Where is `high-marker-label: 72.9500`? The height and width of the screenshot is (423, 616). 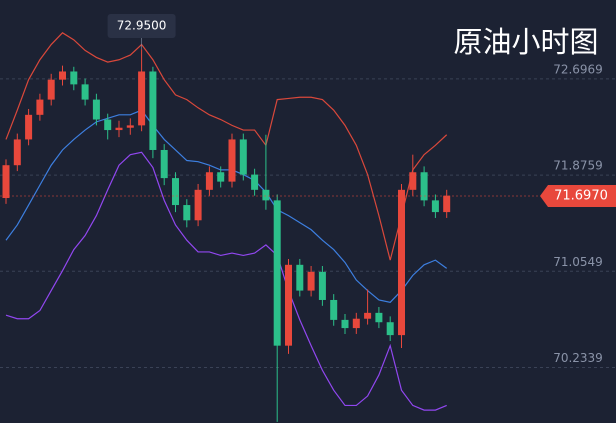
high-marker-label: 72.9500 is located at coordinates (142, 26).